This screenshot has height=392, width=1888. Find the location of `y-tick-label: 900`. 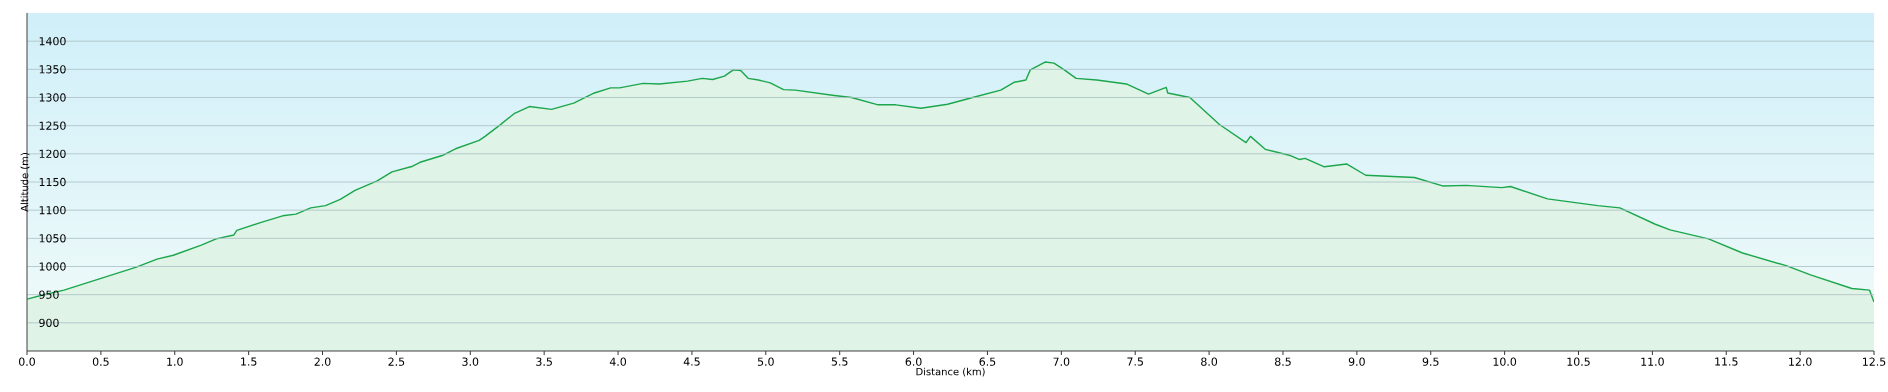

y-tick-label: 900 is located at coordinates (49, 322).